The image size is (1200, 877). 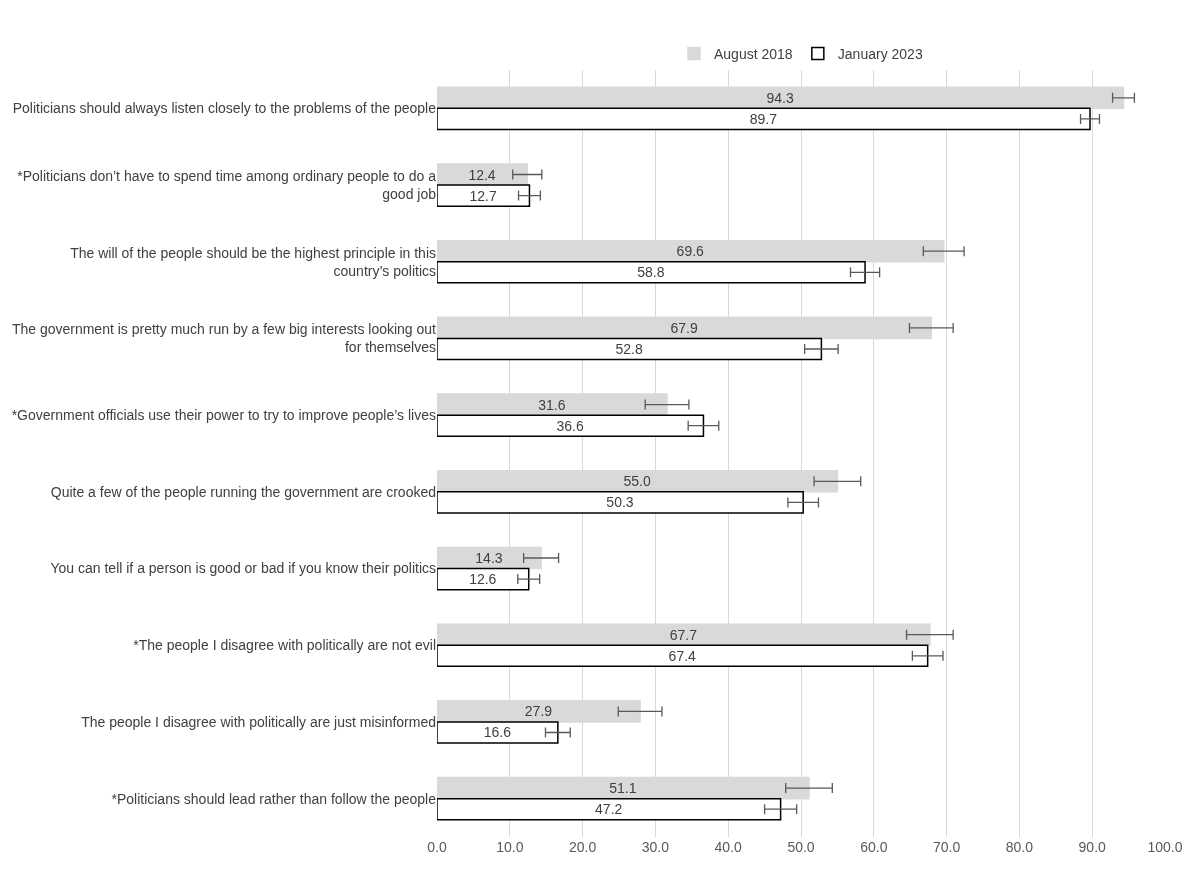 I want to click on x-tick-label: 0.0, so click(x=437, y=847).